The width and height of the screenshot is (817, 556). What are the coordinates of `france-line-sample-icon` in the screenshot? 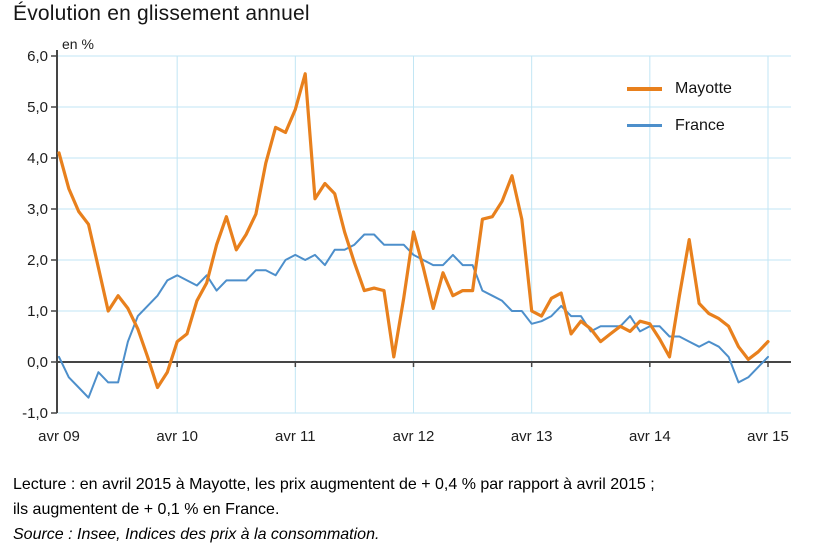 It's located at (644, 125).